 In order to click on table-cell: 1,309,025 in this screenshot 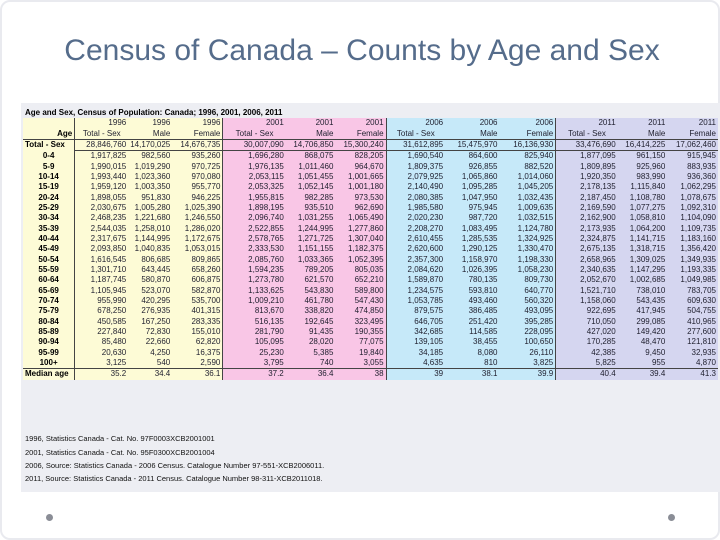, I will do `click(642, 259)`.